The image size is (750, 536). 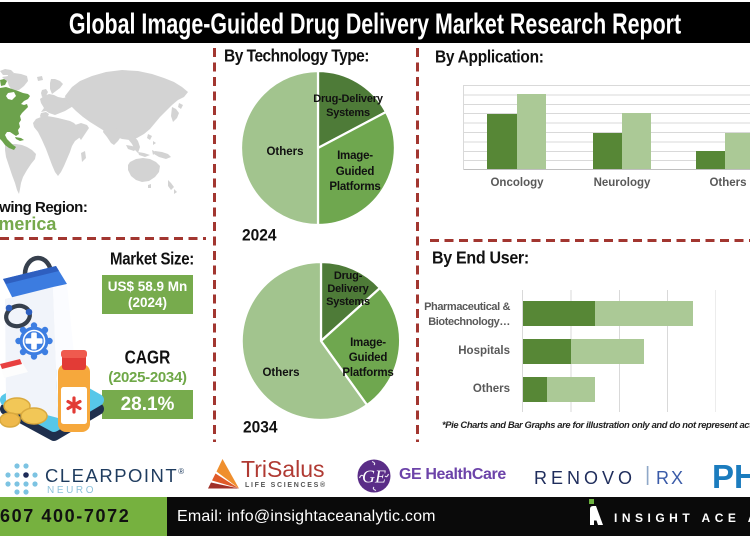 What do you see at coordinates (374, 477) in the screenshot?
I see `svg-text: GE` at bounding box center [374, 477].